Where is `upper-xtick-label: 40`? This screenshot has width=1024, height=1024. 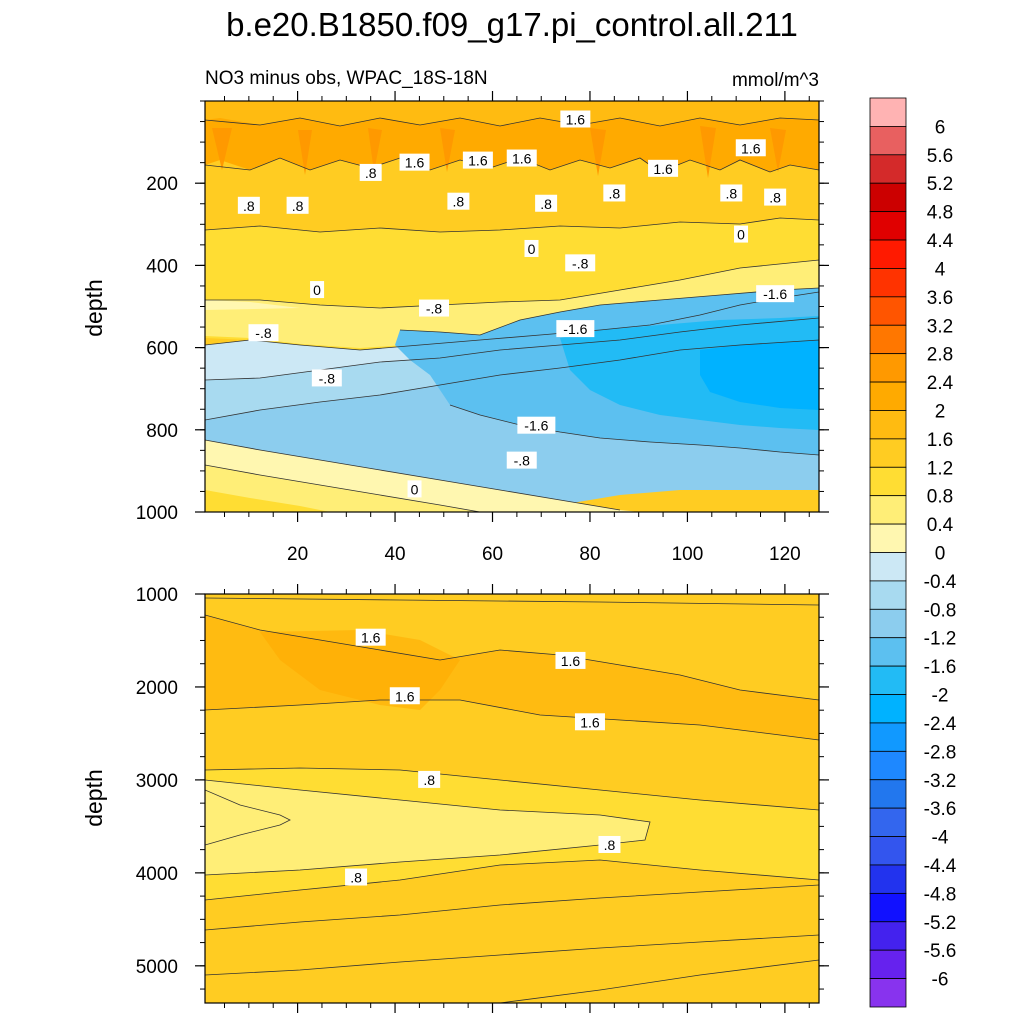
upper-xtick-label: 40 is located at coordinates (394, 554).